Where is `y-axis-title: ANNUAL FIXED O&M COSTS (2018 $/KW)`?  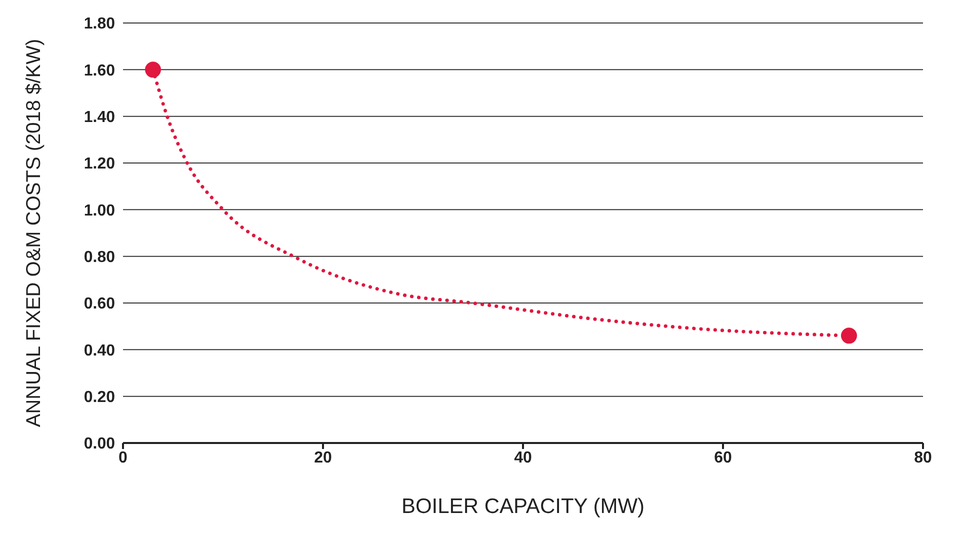
y-axis-title: ANNUAL FIXED O&M COSTS (2018 $/KW) is located at coordinates (34, 233).